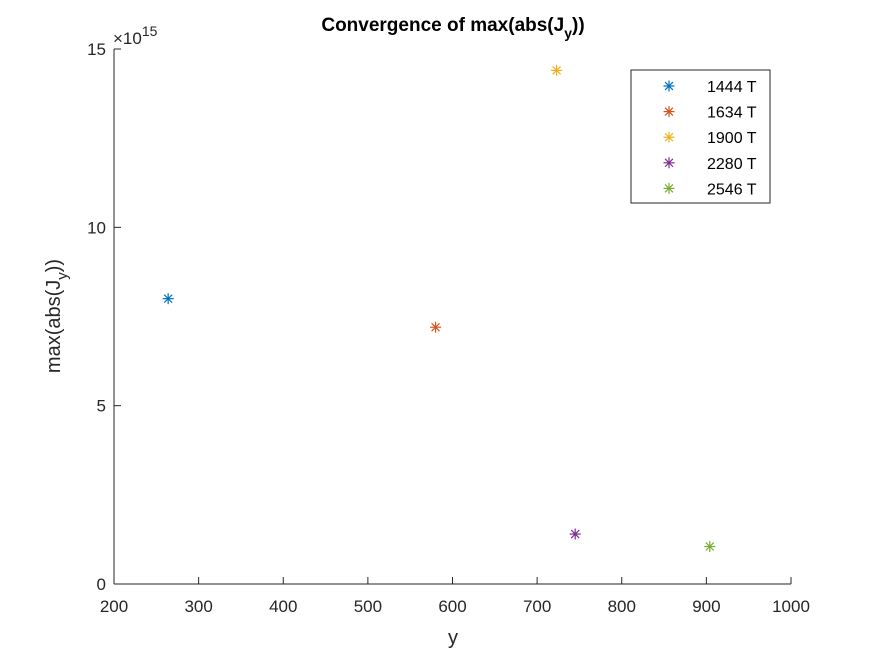 This screenshot has height=656, width=875. I want to click on legend: 1444 T 1634 T 1900 T 2280 T 2546 T, so click(700, 136).